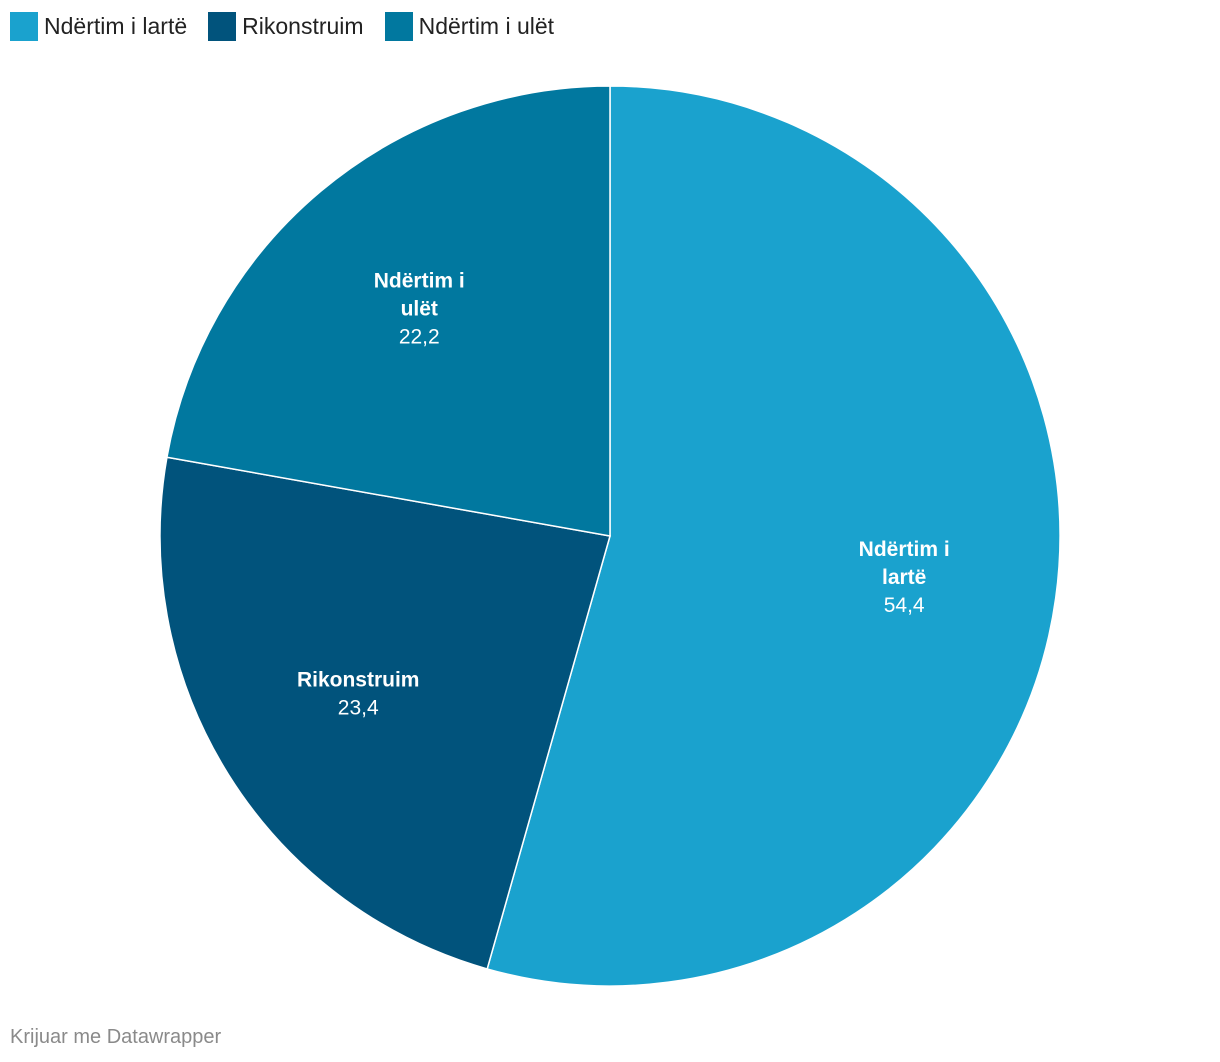 The width and height of the screenshot is (1220, 1062). I want to click on legend-item-ndertim-i-ulet: Ndërtim i ulët, so click(469, 26).